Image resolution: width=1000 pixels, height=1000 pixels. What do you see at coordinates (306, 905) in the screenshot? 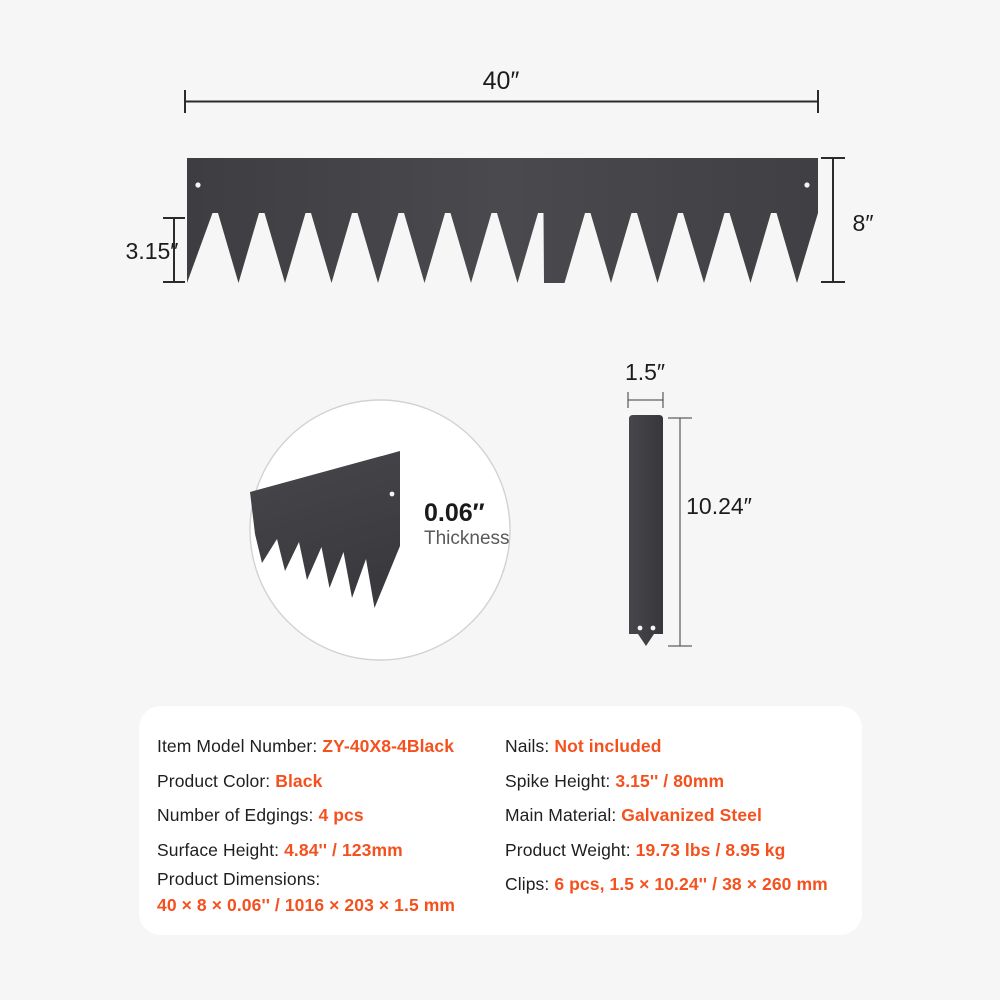
I see `spec-value: 40 × 8 × 0.06'' / 1016 × 203 × 1.5 mm` at bounding box center [306, 905].